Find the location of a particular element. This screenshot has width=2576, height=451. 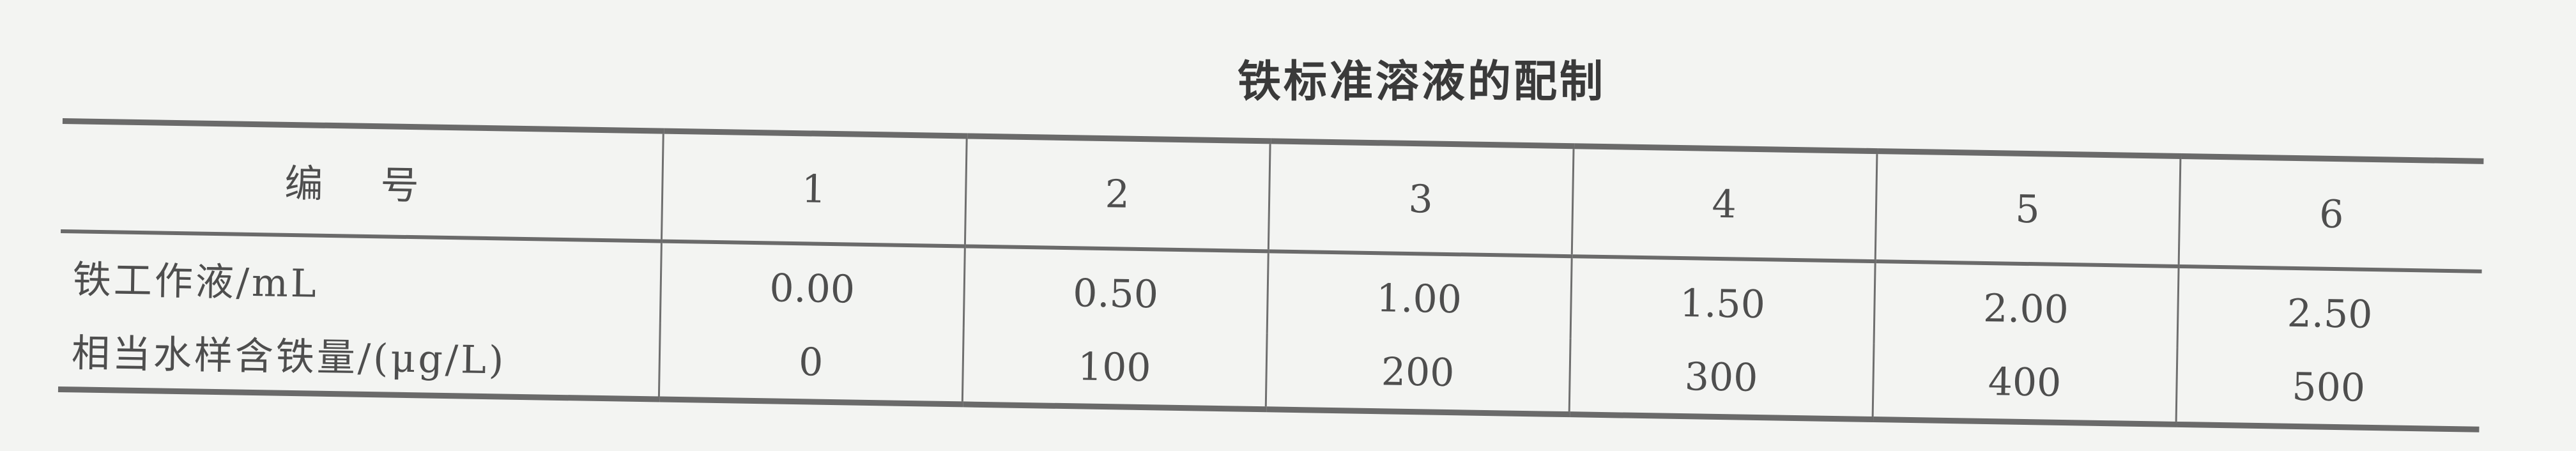

column-header: 1 is located at coordinates (814, 189).